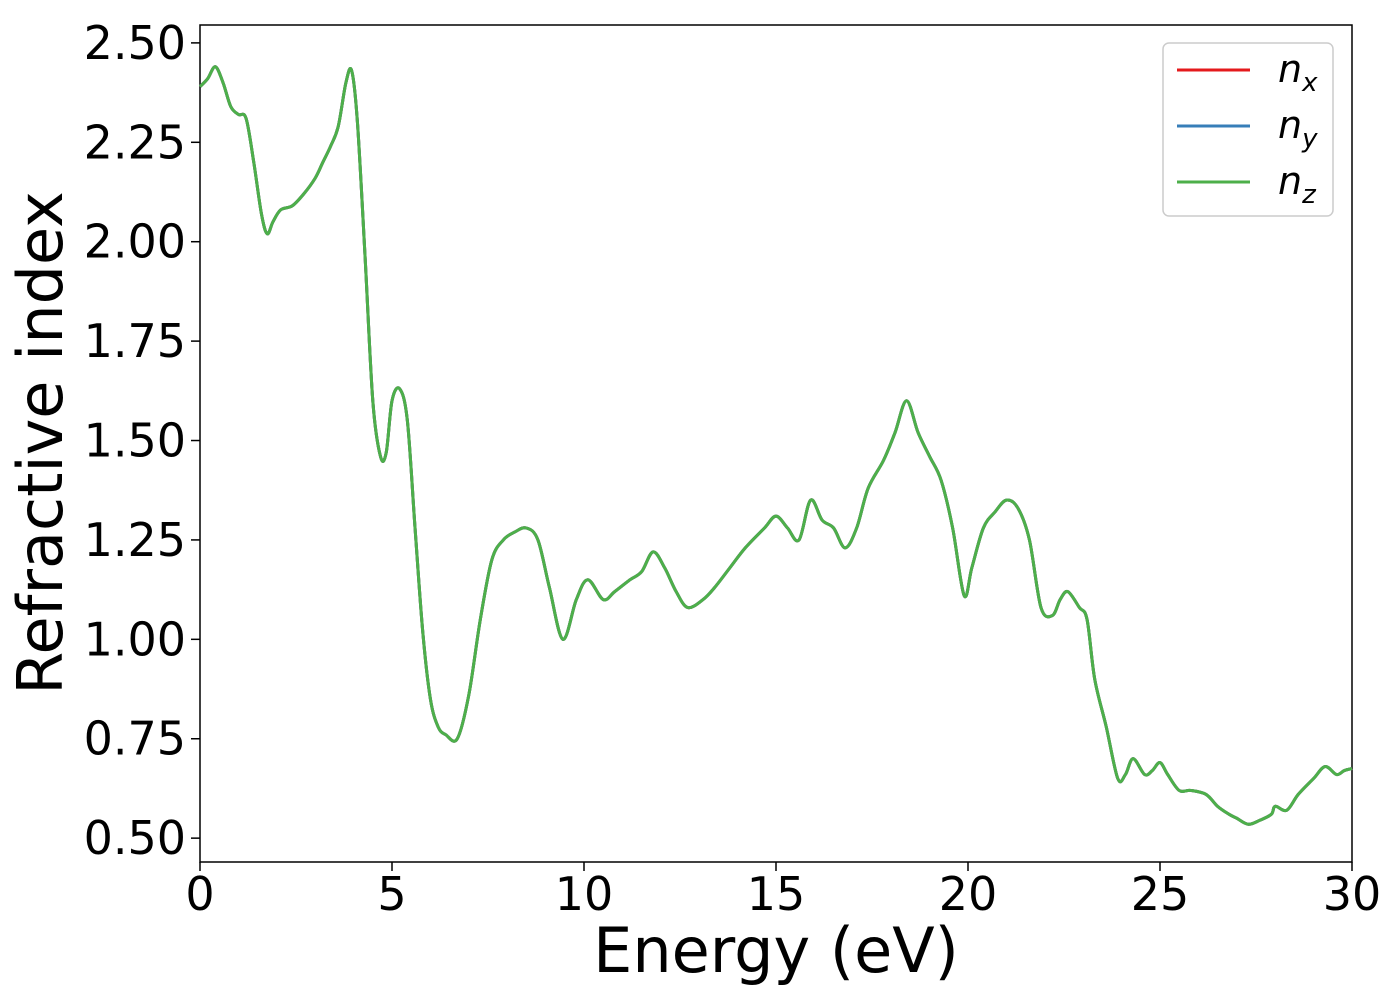 The image size is (1400, 1000). I want to click on y-tick-label: 1.50, so click(135, 441).